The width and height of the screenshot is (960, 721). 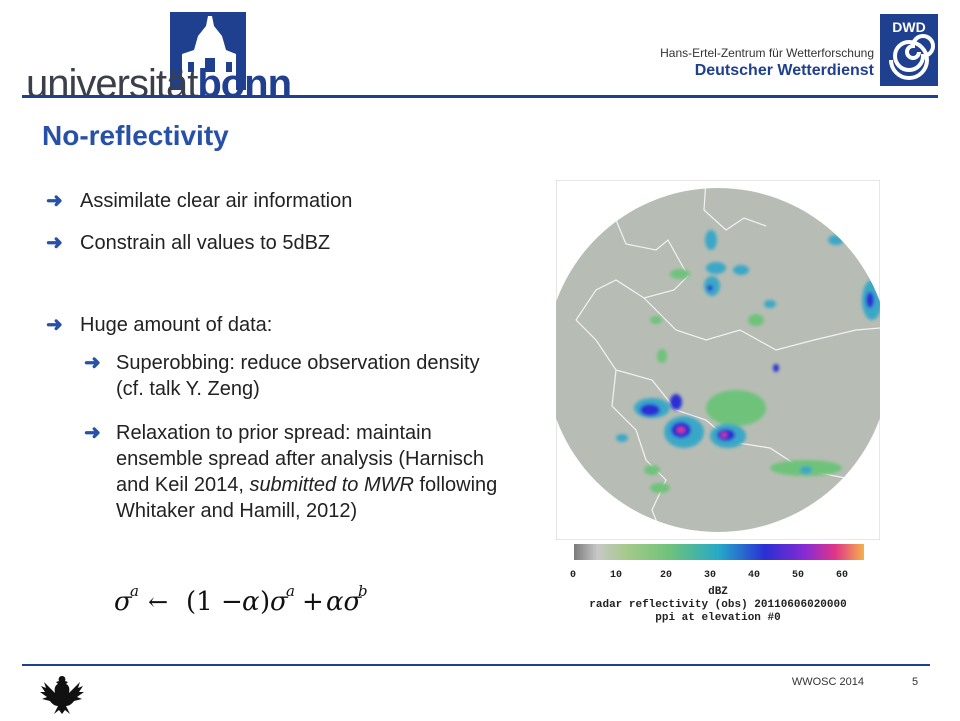 What do you see at coordinates (767, 53) in the screenshot?
I see `dwd-subtitle: Hans-Ertel-Zentrum für Wetterforschung` at bounding box center [767, 53].